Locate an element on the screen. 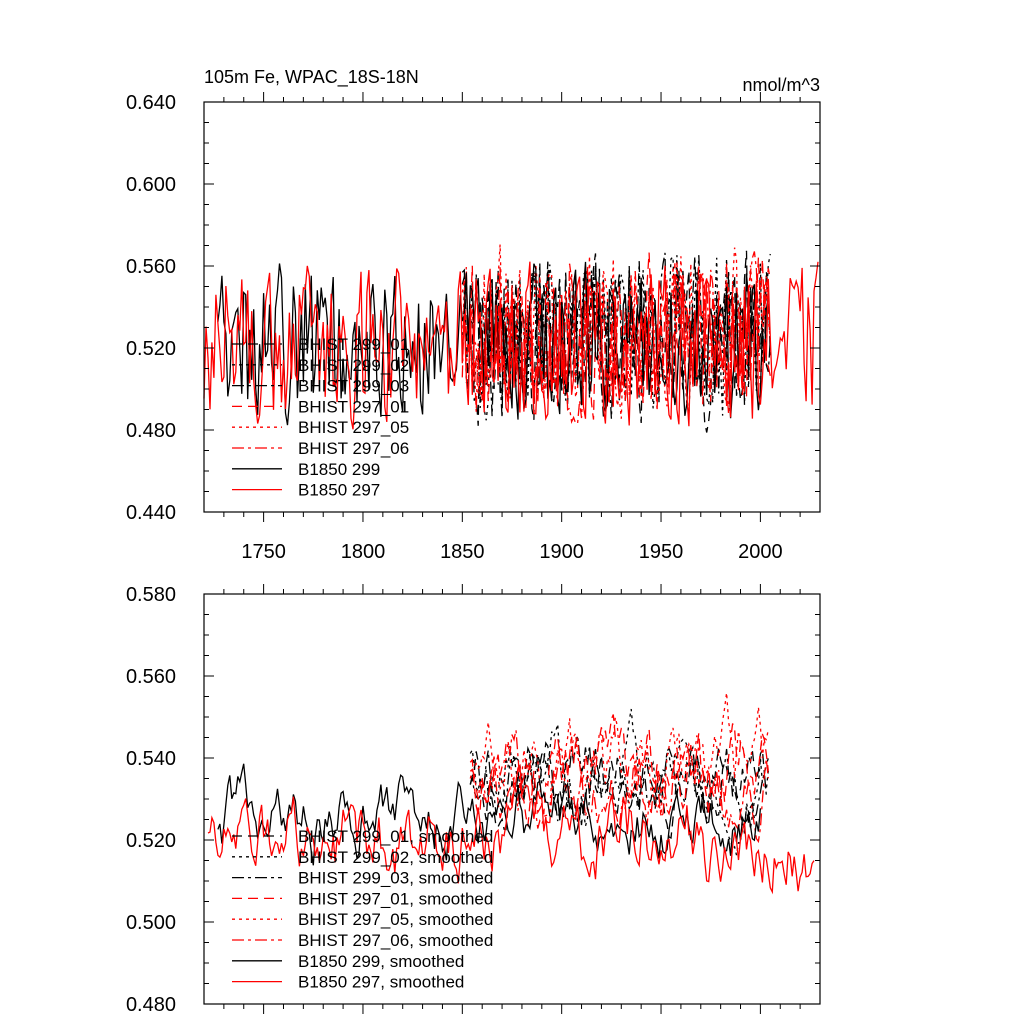 Image resolution: width=1024 pixels, height=1024 pixels. x-tick-label: 1900 is located at coordinates (561, 552).